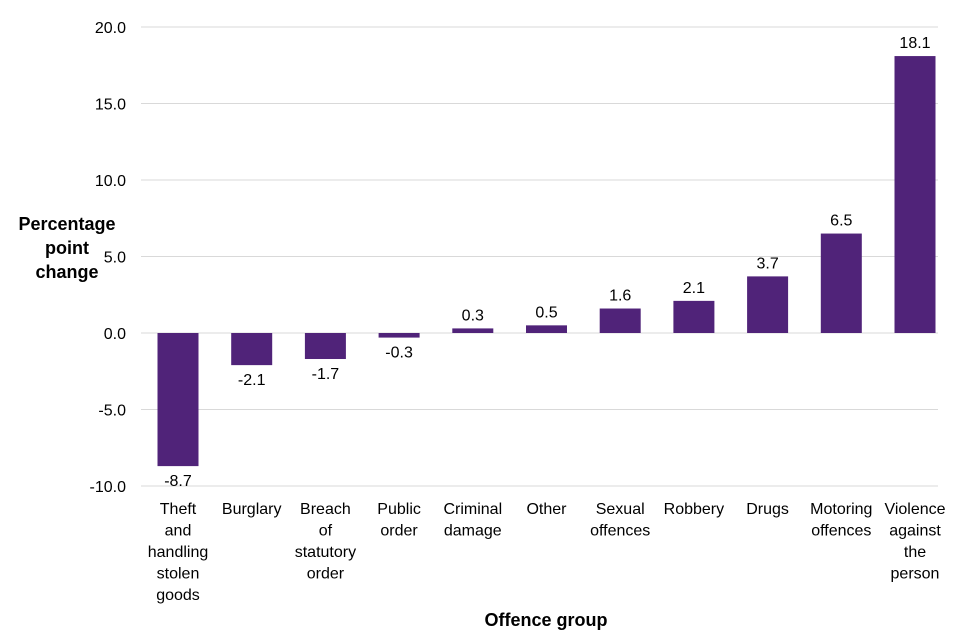 This screenshot has width=960, height=640. Describe the element at coordinates (694, 509) in the screenshot. I see `x-tick-label: Robbery` at that location.